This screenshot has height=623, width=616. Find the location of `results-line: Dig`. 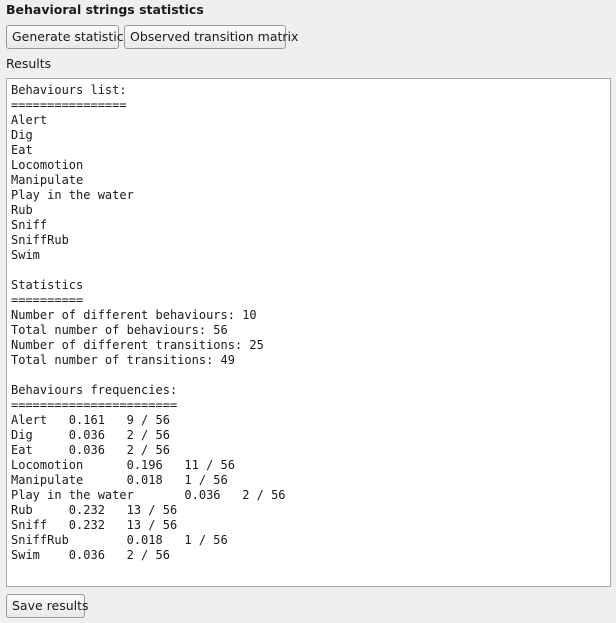

results-line: Dig is located at coordinates (22, 135).